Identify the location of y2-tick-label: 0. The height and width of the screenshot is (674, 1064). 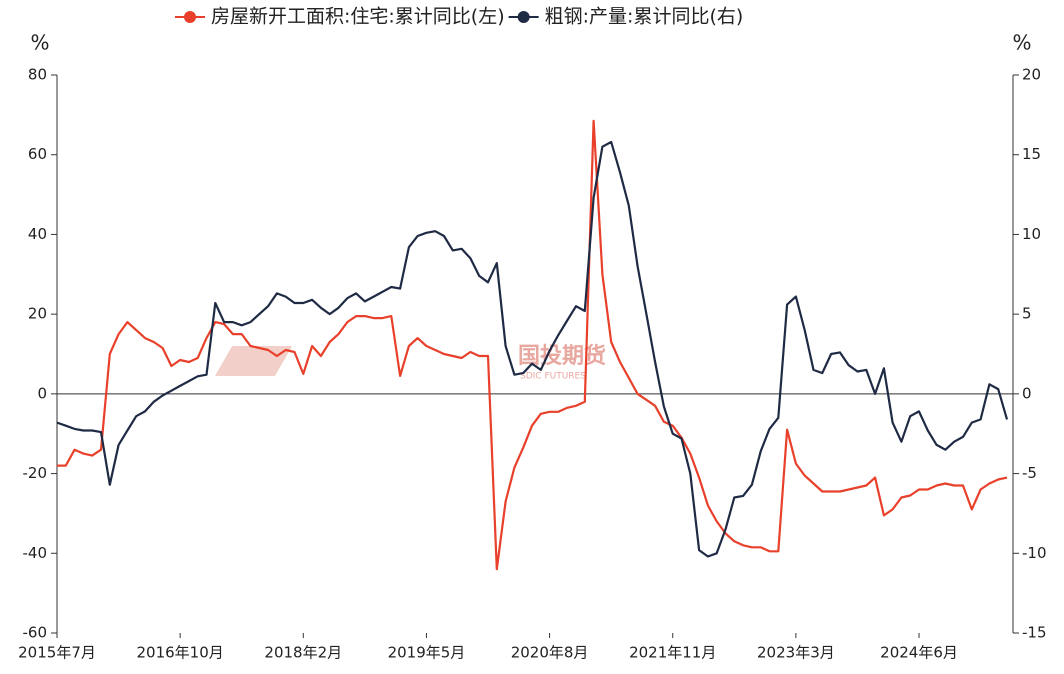
(1027, 393).